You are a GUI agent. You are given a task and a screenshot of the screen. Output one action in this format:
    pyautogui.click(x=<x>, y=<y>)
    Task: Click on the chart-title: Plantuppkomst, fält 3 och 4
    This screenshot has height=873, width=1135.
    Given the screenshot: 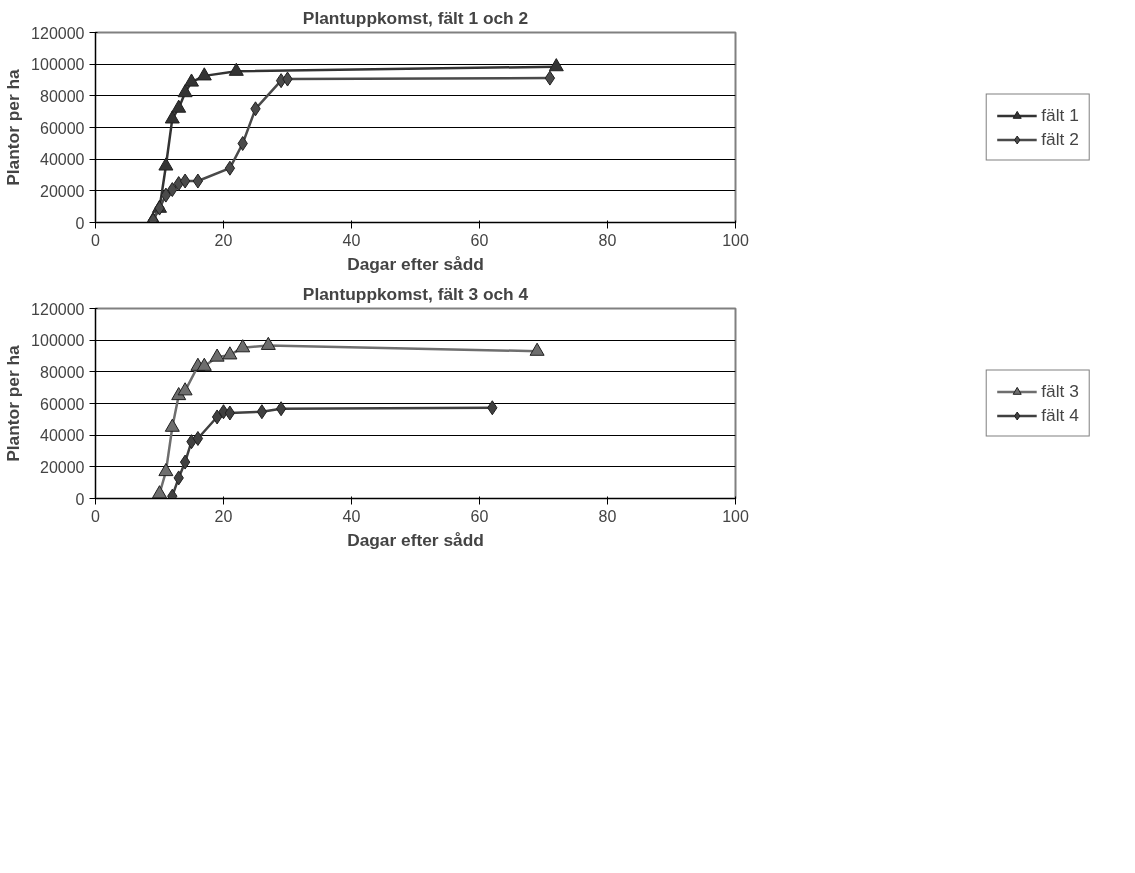 What is the action you would take?
    pyautogui.click(x=415, y=293)
    